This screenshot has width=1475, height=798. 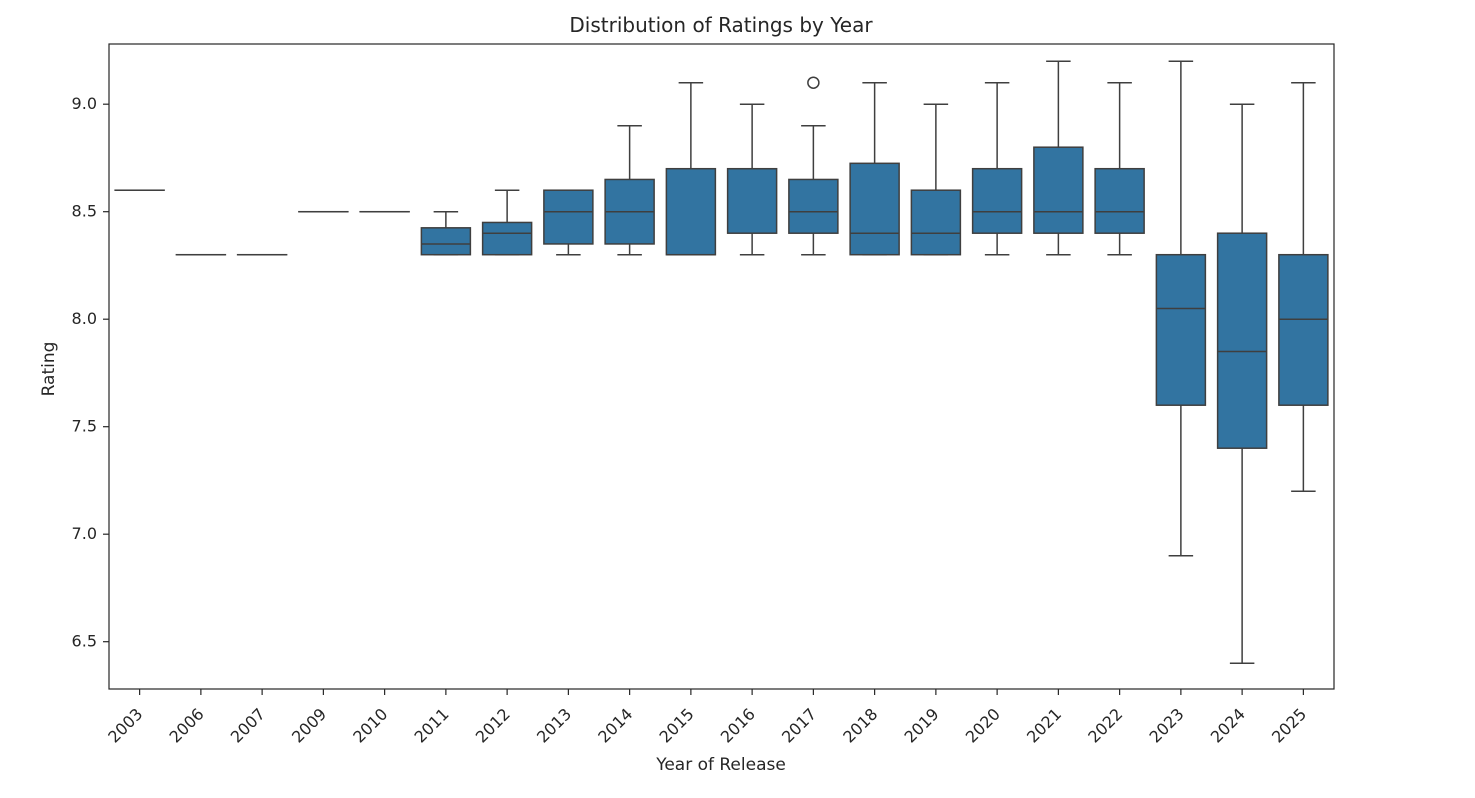 What do you see at coordinates (84, 318) in the screenshot?
I see `y-tick-label: 8.0` at bounding box center [84, 318].